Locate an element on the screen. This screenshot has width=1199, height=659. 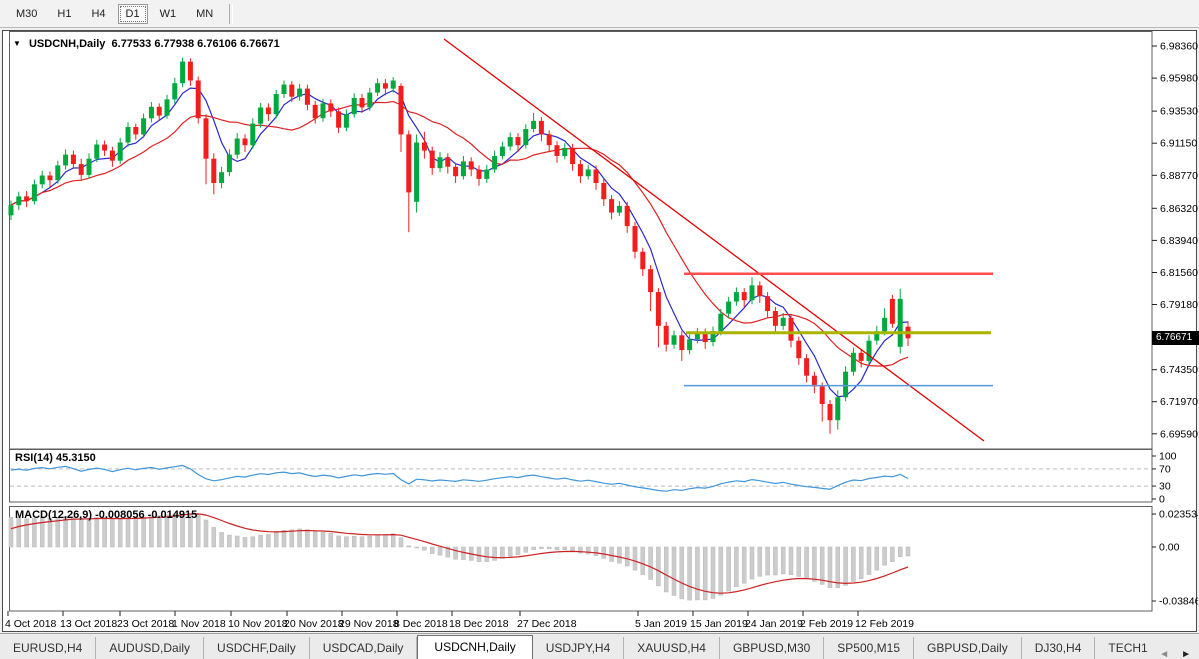
date-tick-label: 27 Dec 2018 is located at coordinates (547, 624).